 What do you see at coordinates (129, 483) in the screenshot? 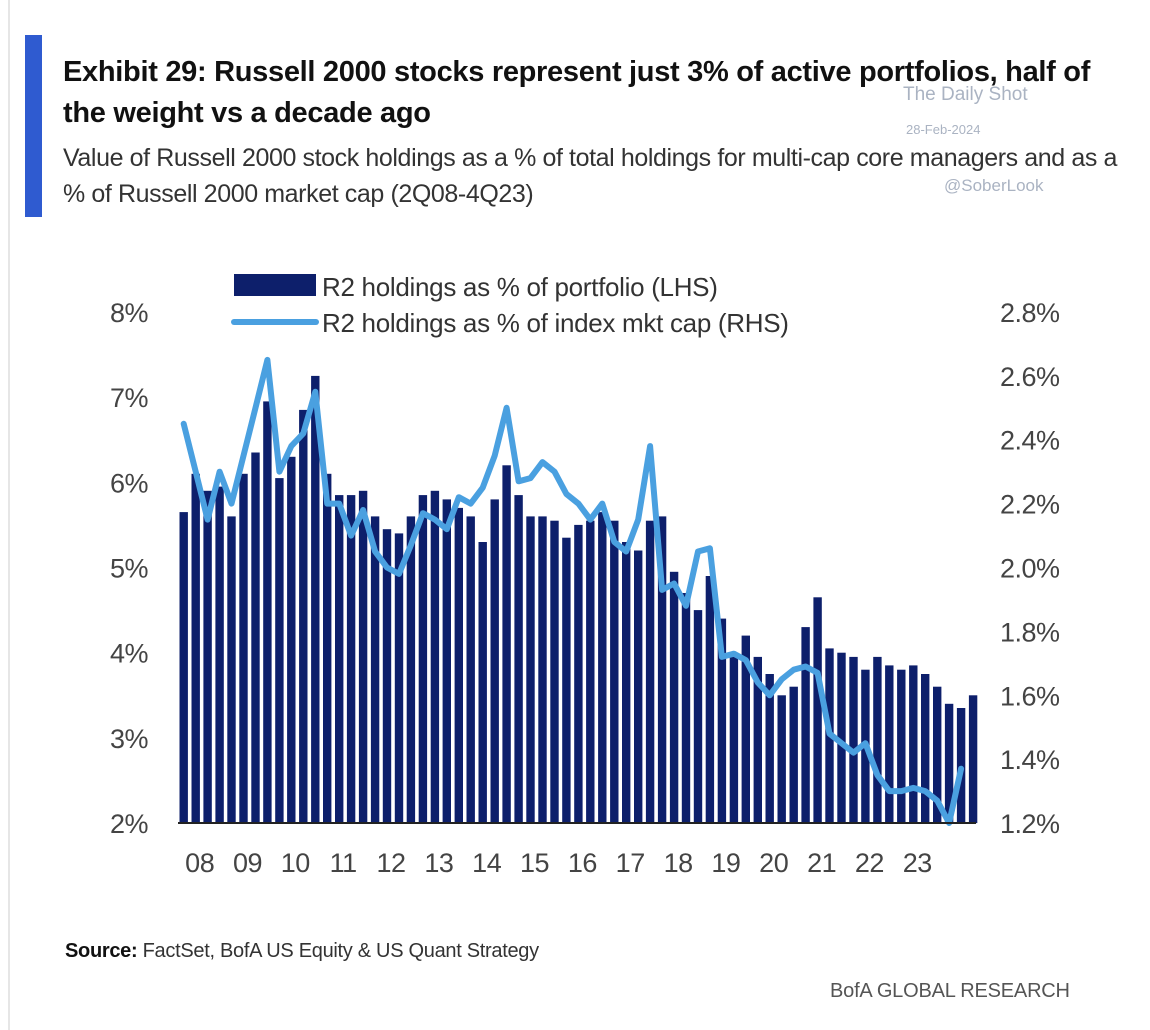
I see `left-tick-label: 6%` at bounding box center [129, 483].